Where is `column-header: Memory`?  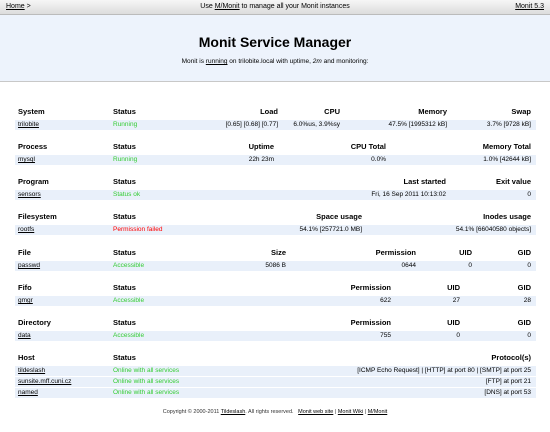 column-header: Memory is located at coordinates (432, 111).